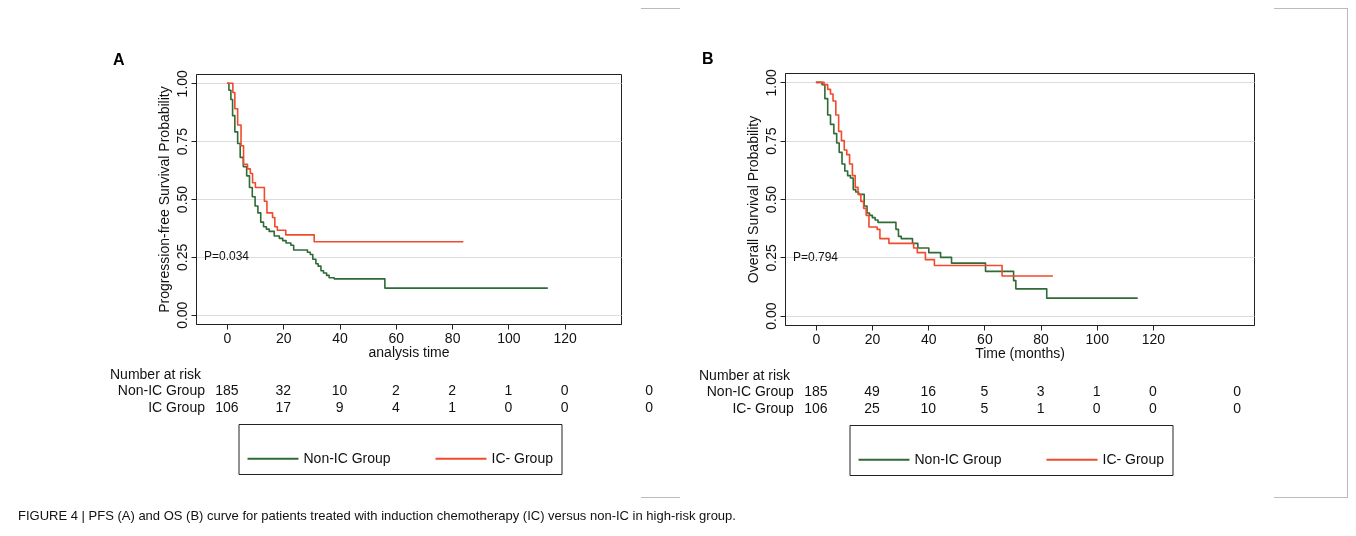 The width and height of the screenshot is (1356, 536). I want to click on annotation: P=0.794, so click(816, 257).